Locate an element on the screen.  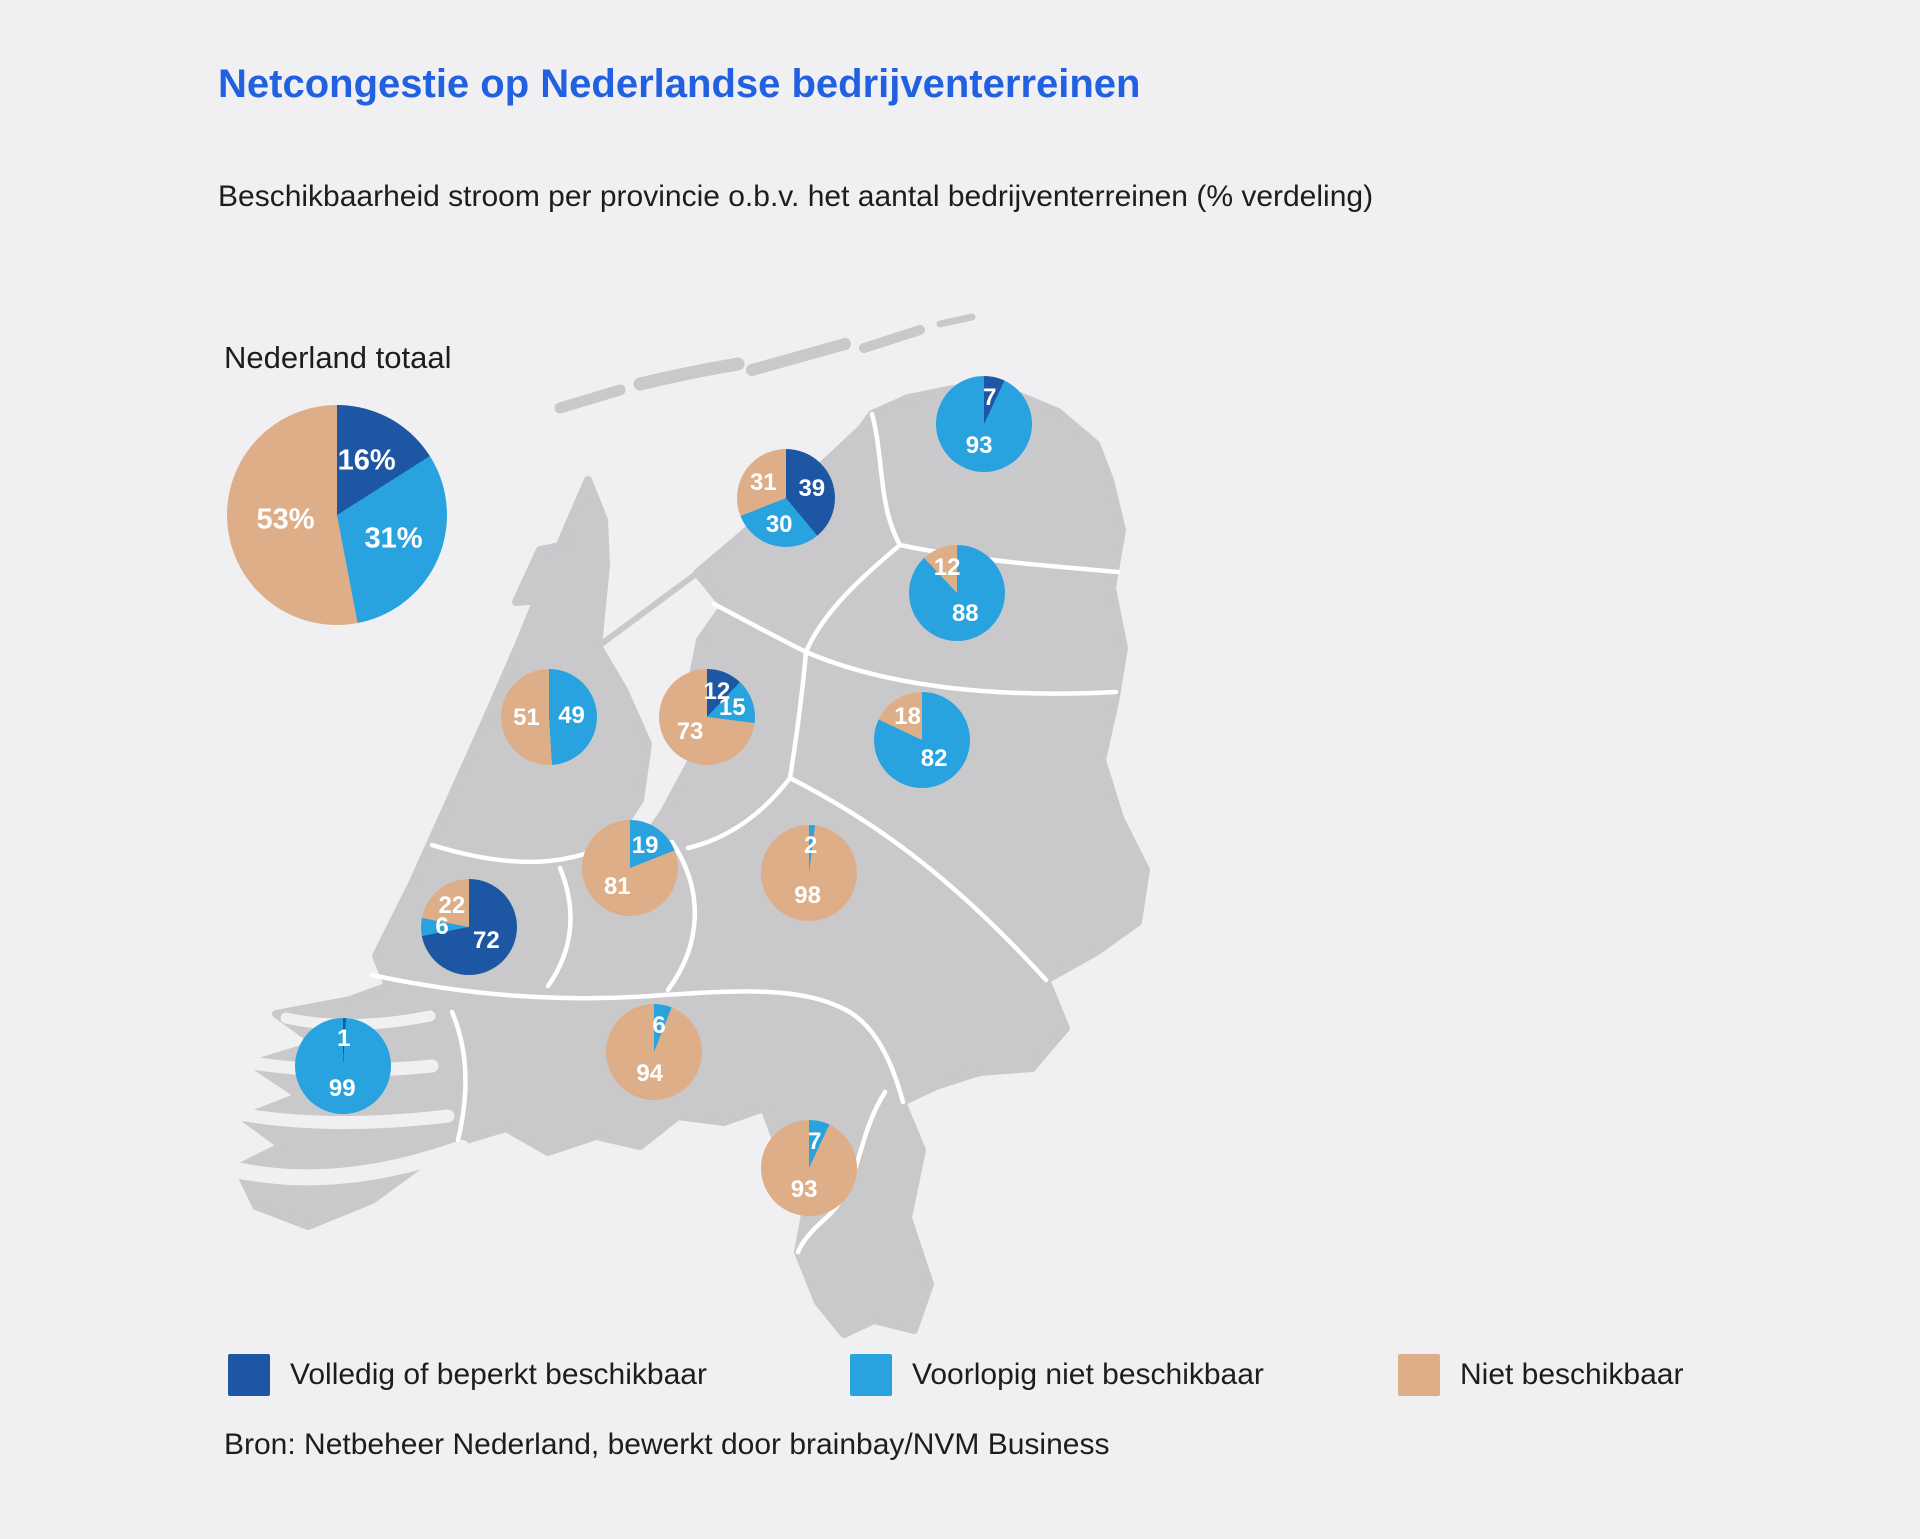
pie-friesland: 39 30 31 is located at coordinates (786, 498).